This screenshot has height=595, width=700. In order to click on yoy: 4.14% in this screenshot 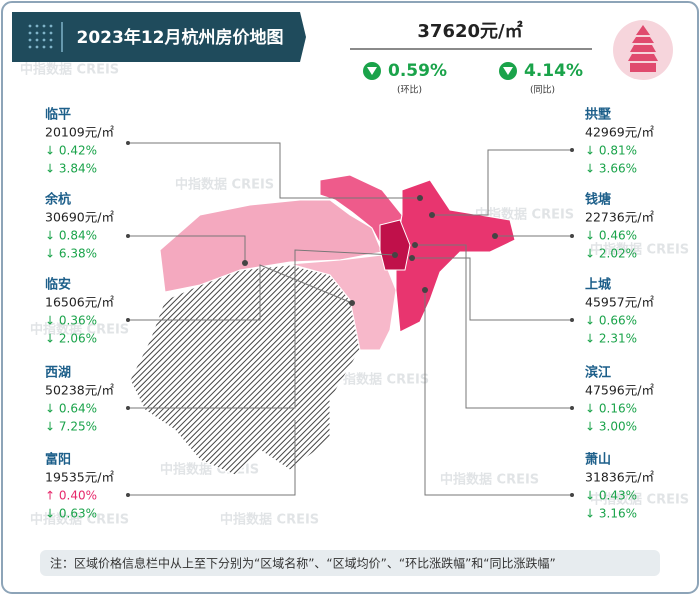, I will do `click(553, 71)`.